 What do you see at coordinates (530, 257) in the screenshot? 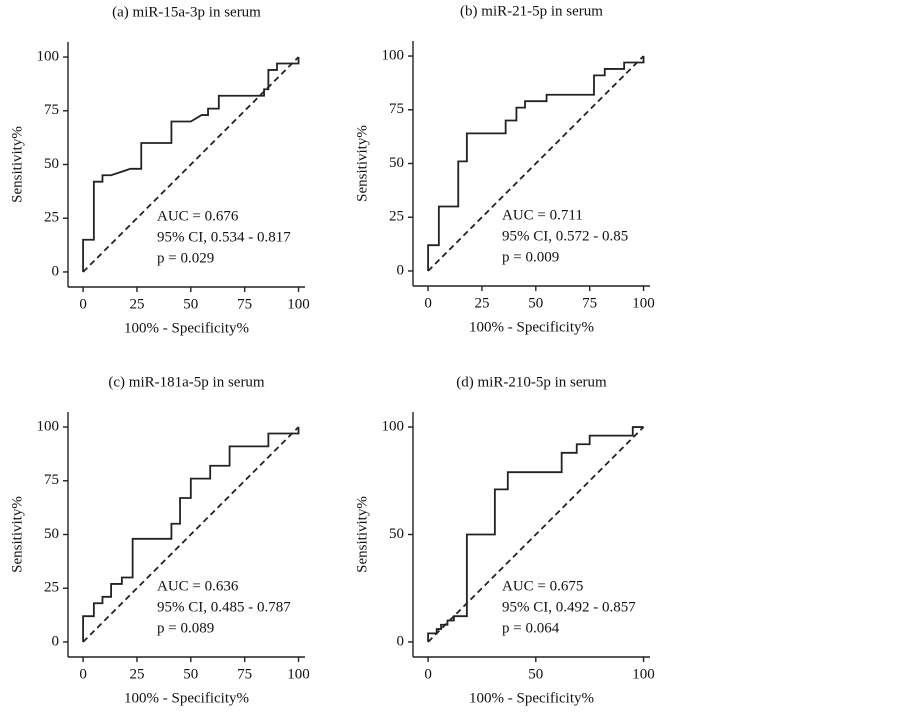
I see `annotation: p = 0.009` at bounding box center [530, 257].